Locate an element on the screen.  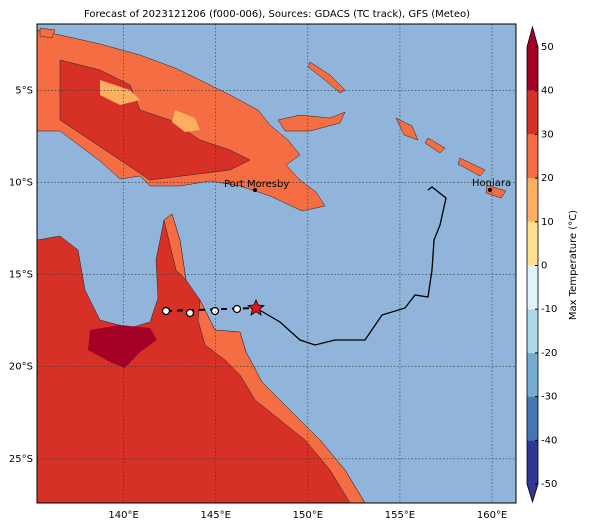
lat-tick-label: 15°S is located at coordinates (21, 275).